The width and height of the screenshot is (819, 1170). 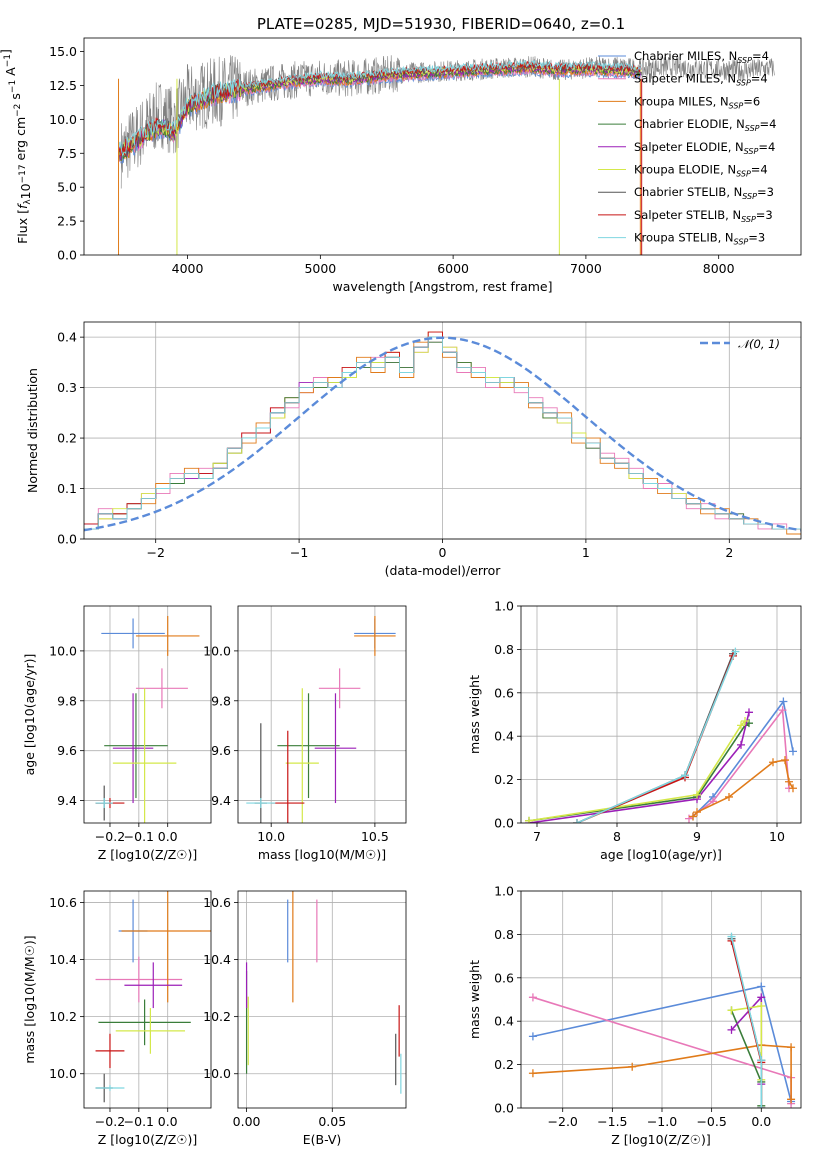 What do you see at coordinates (697, 102) in the screenshot?
I see `legend-label: Kroupa MILES, NSSP=6` at bounding box center [697, 102].